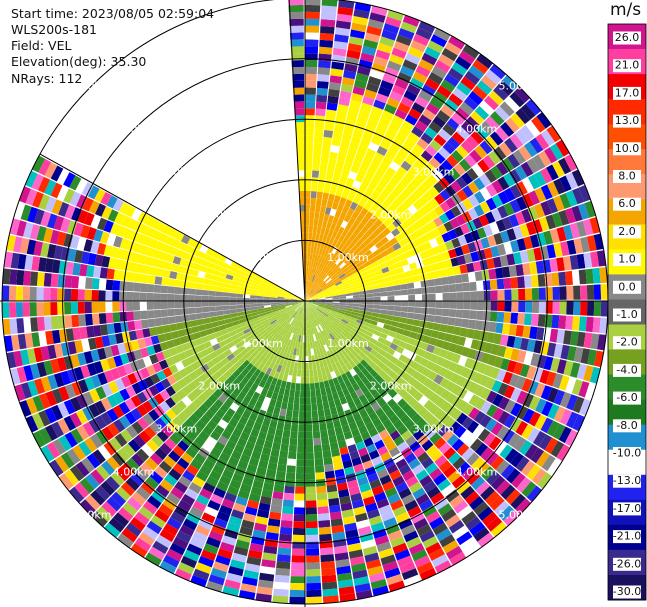  Describe the element at coordinates (627, 398) in the screenshot. I see `colorbar-tick-bg` at that location.